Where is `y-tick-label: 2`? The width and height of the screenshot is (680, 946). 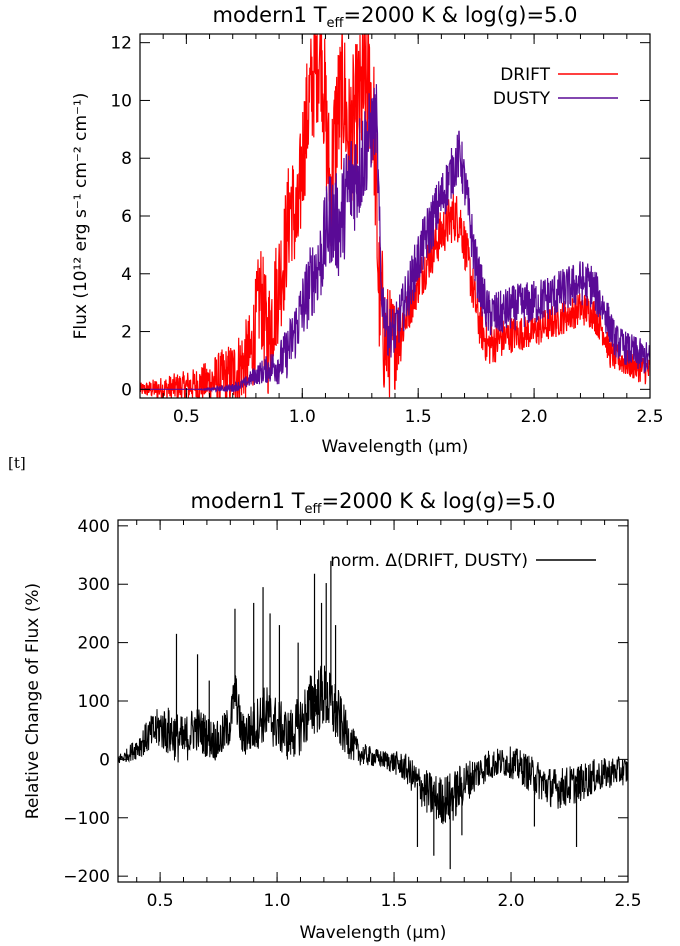
y-tick-label: 2 is located at coordinates (126, 333).